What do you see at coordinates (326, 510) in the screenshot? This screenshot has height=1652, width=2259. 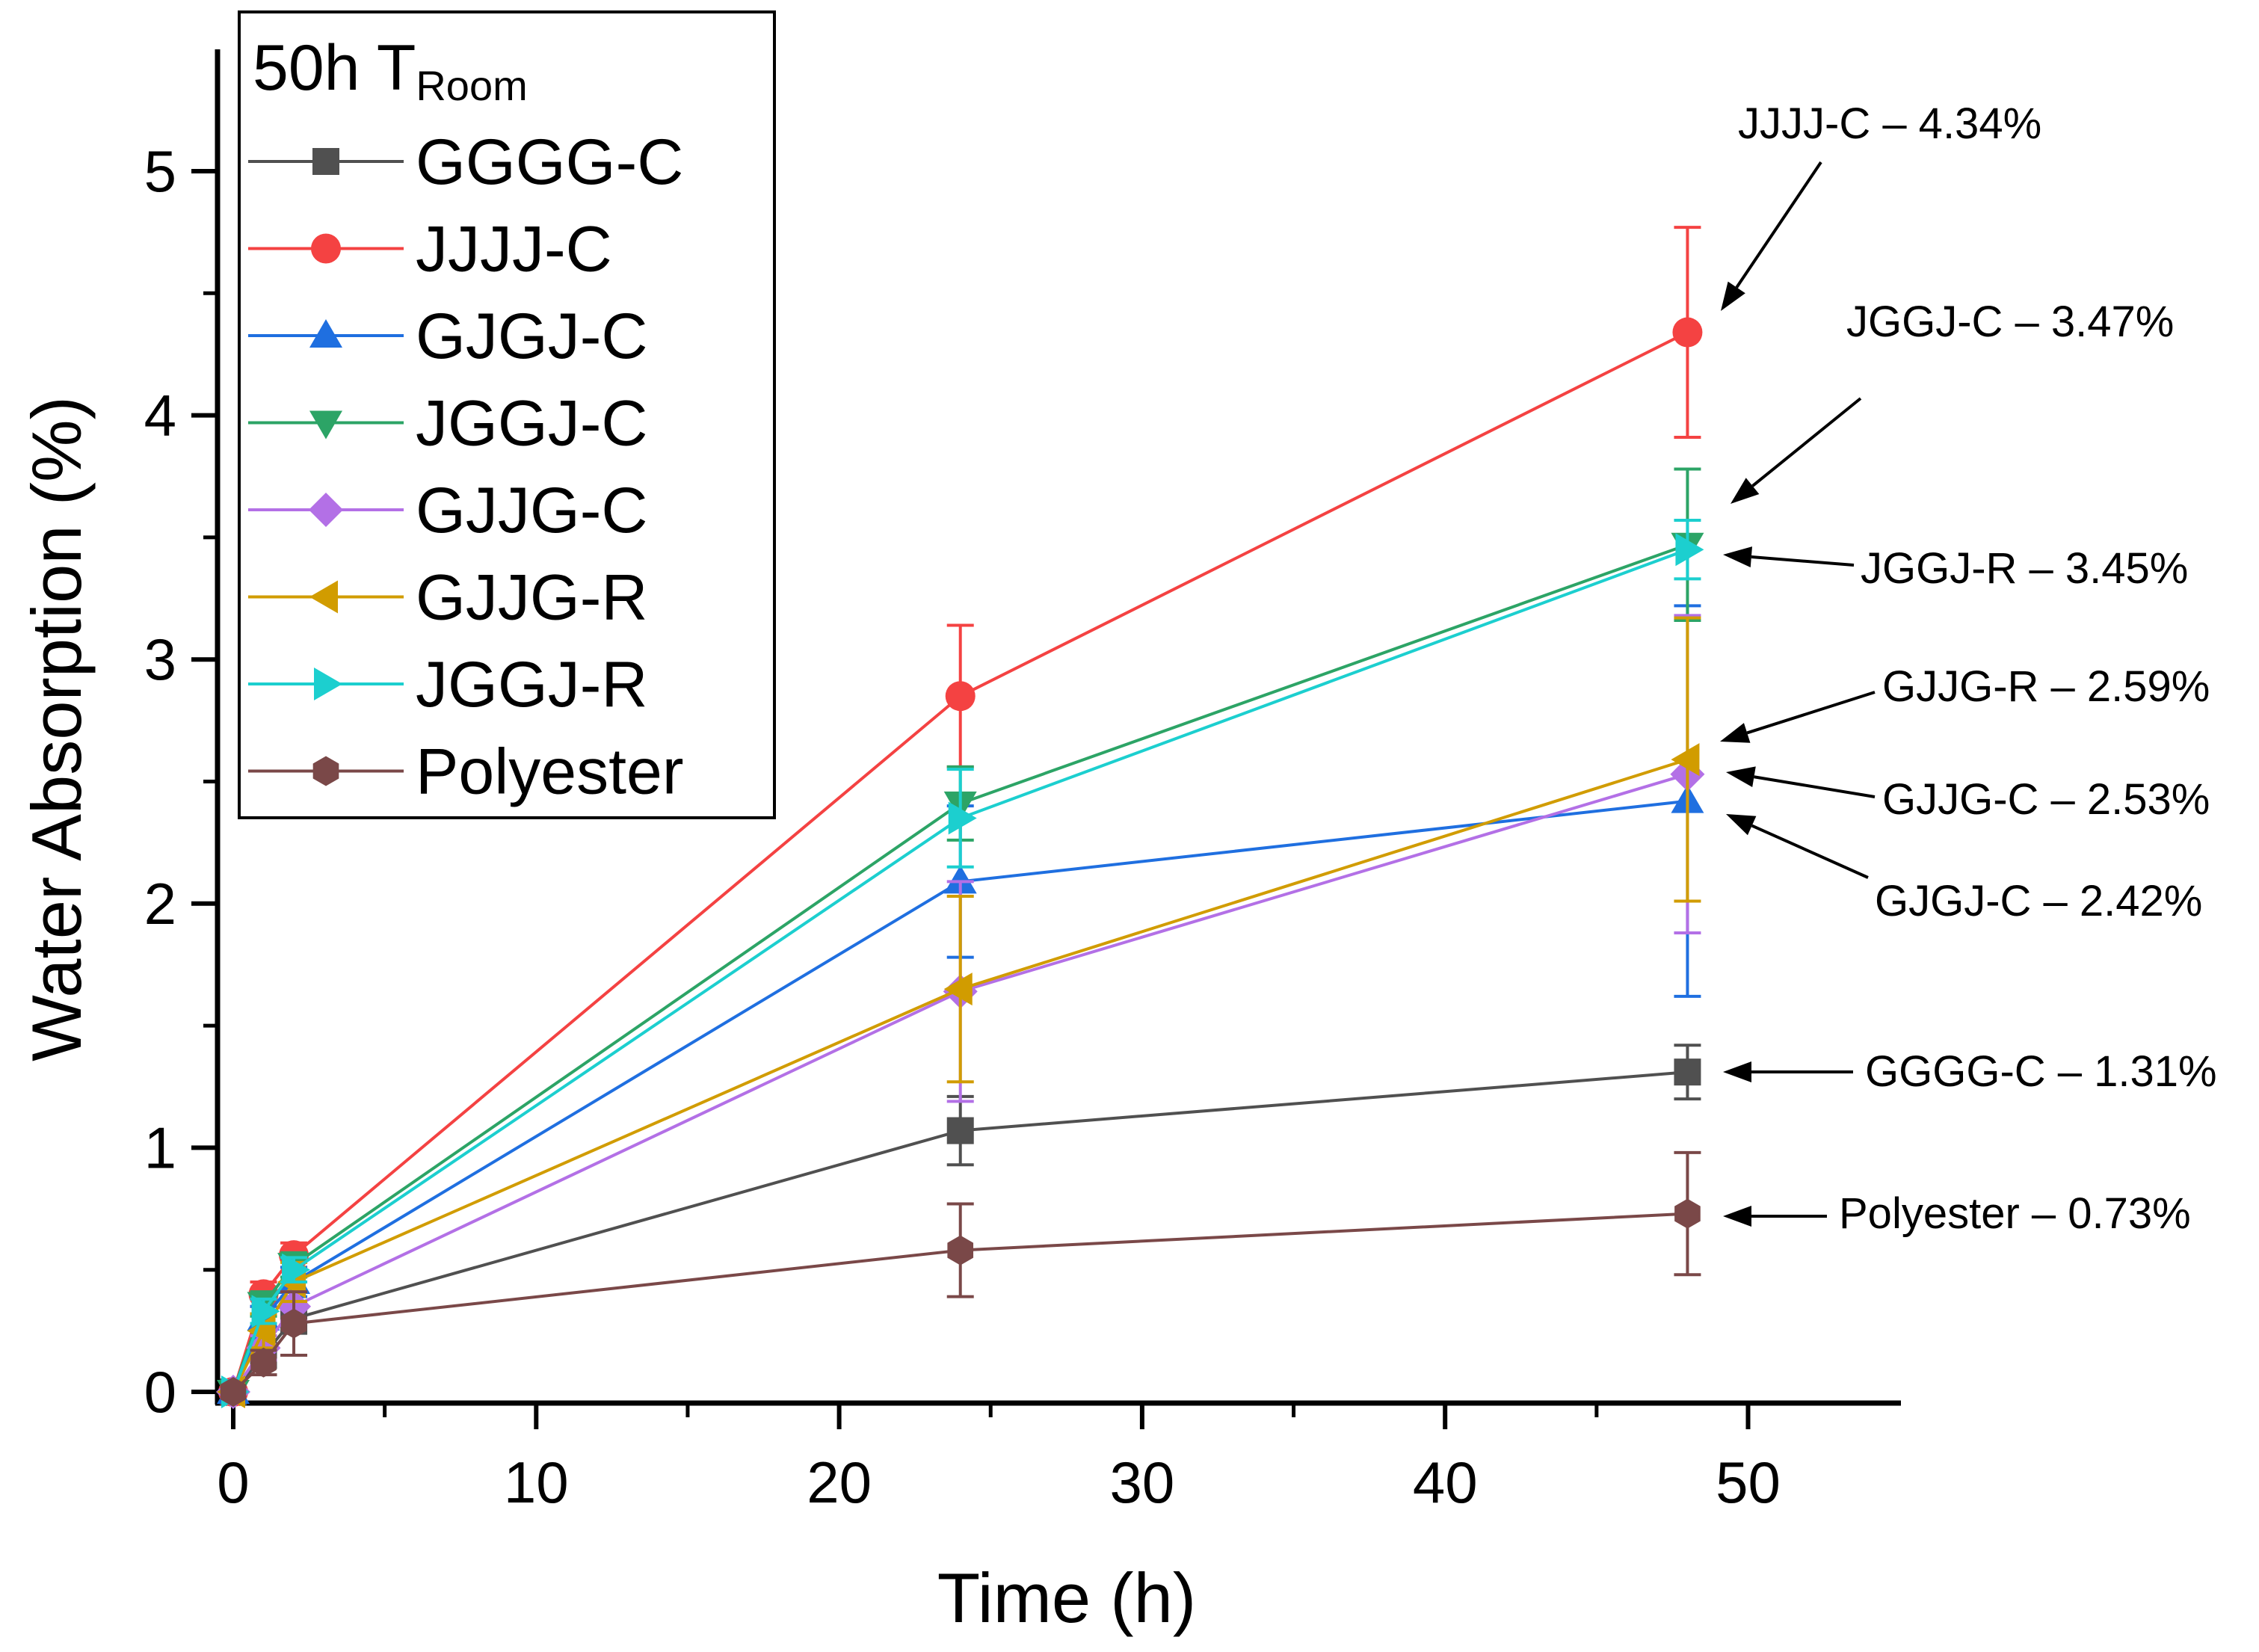 I see `marker-diamond` at bounding box center [326, 510].